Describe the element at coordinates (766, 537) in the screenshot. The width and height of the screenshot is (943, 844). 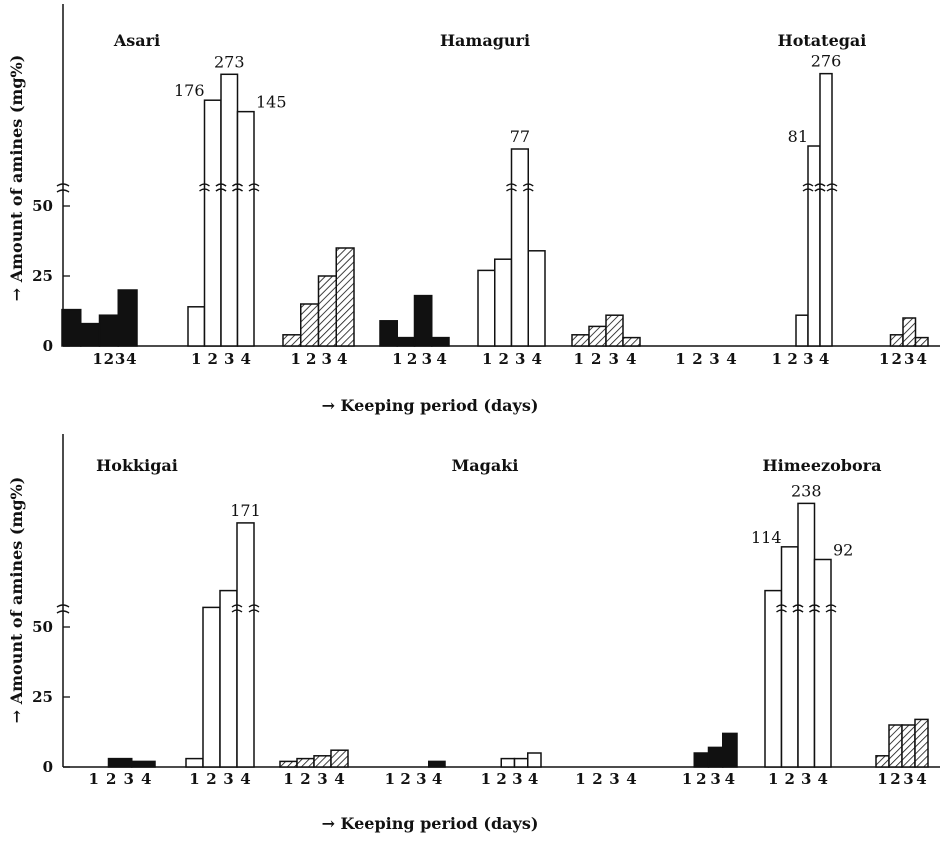
I see `value-label: 114` at that location.